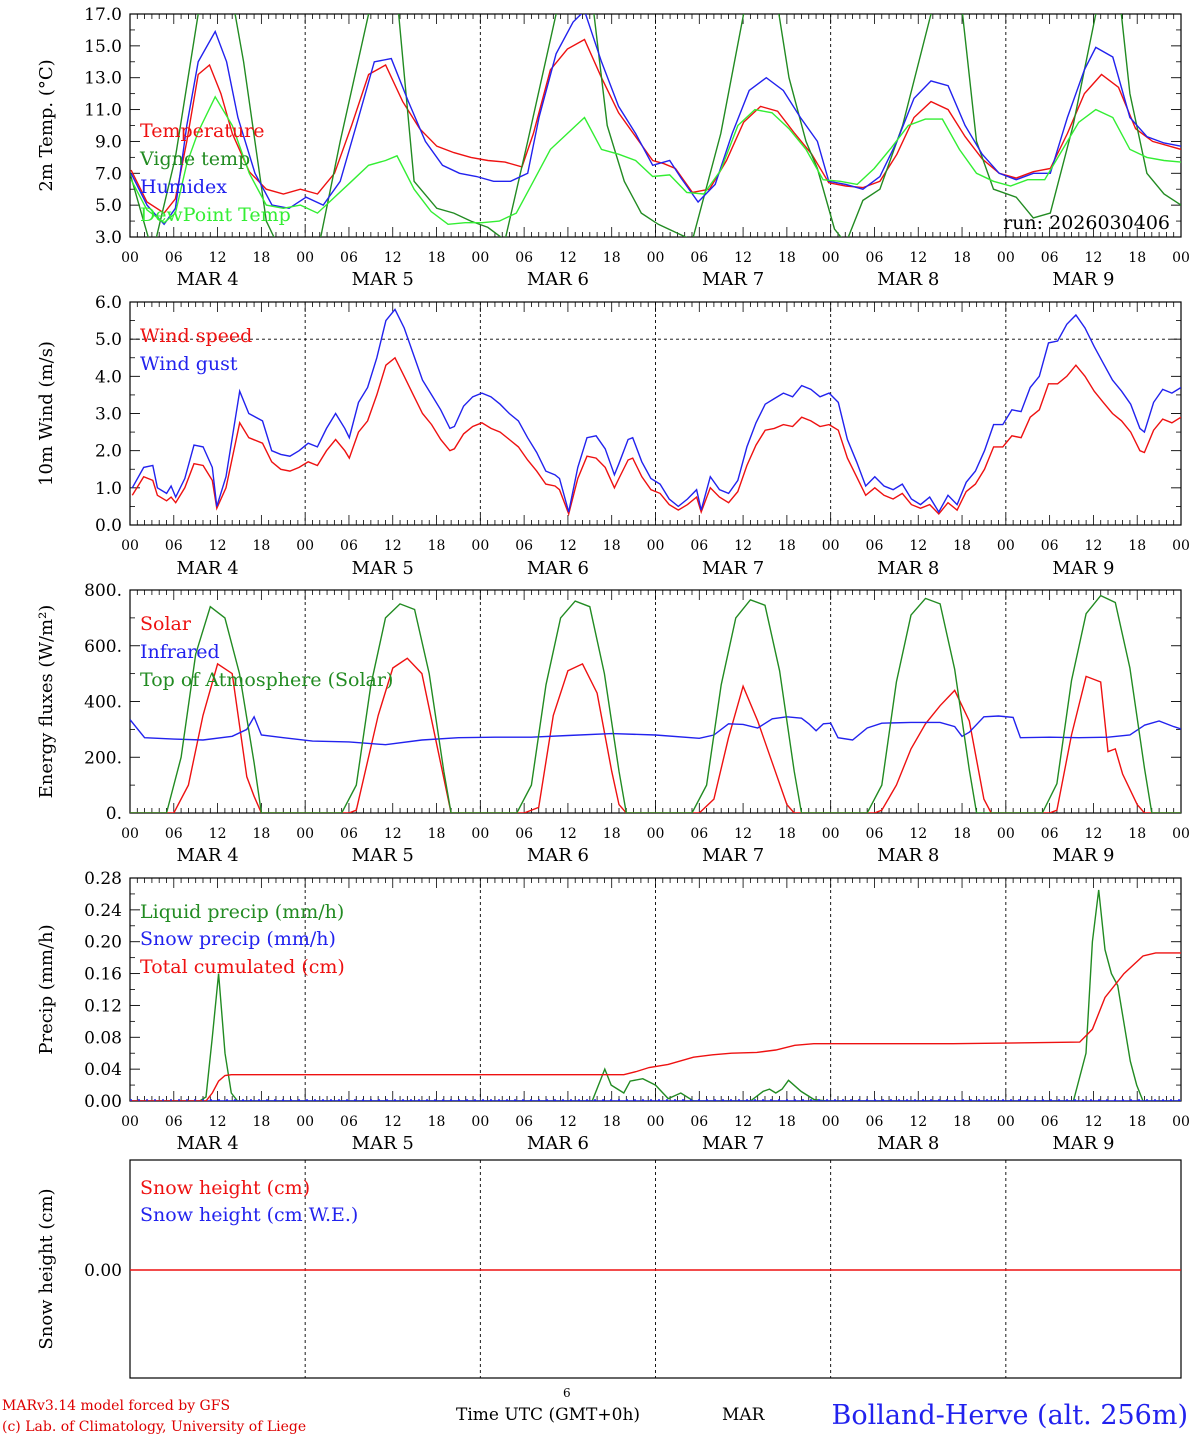 The height and width of the screenshot is (1440, 1194). What do you see at coordinates (548, 1415) in the screenshot?
I see `time-axis-title: Time UTC (GMT+0h)` at bounding box center [548, 1415].